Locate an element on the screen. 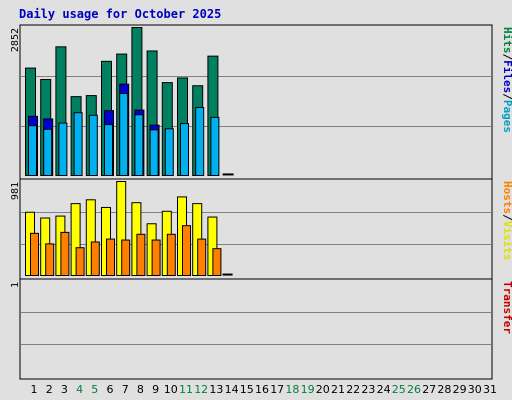  y-axis-label-part: Transfer is located at coordinates (506, 307).